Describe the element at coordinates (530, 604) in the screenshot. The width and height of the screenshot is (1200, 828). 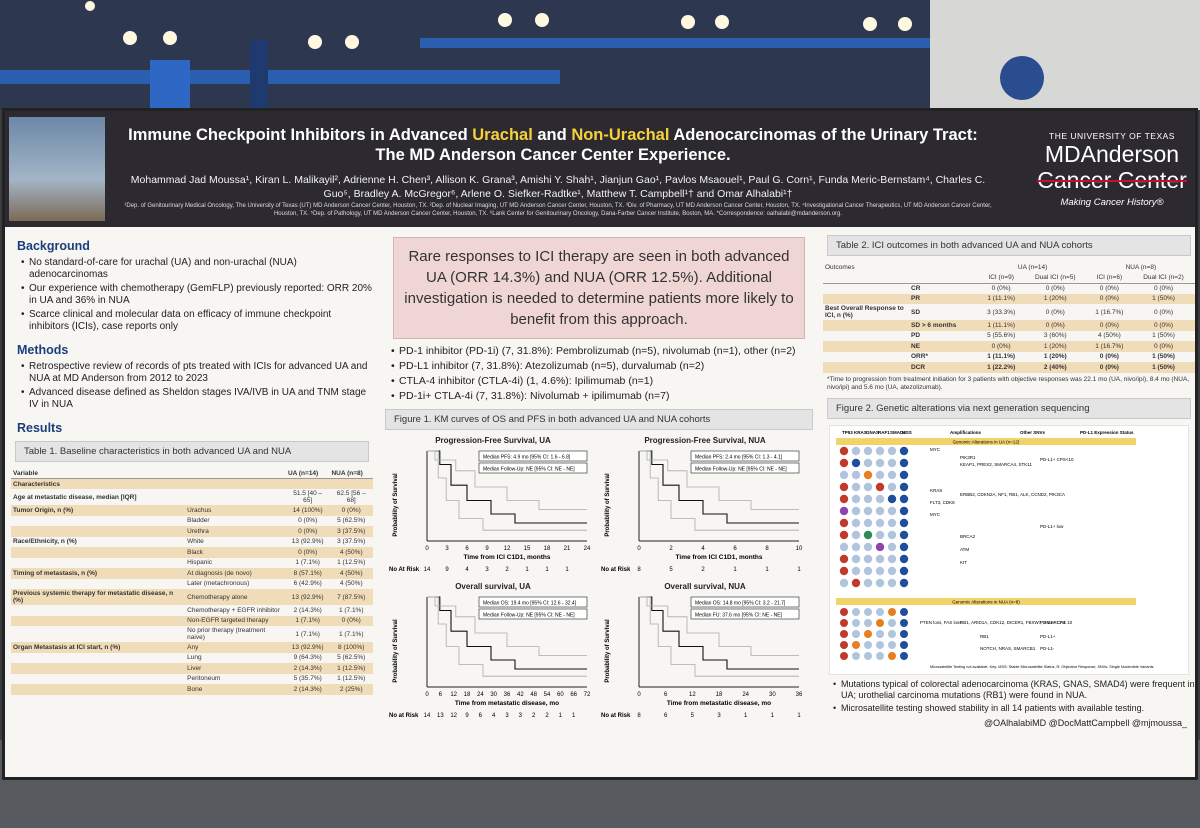
I see `median-box-text: Median OS: 19.4 mo [95% CI: 12.6 - 32.4]` at that location.